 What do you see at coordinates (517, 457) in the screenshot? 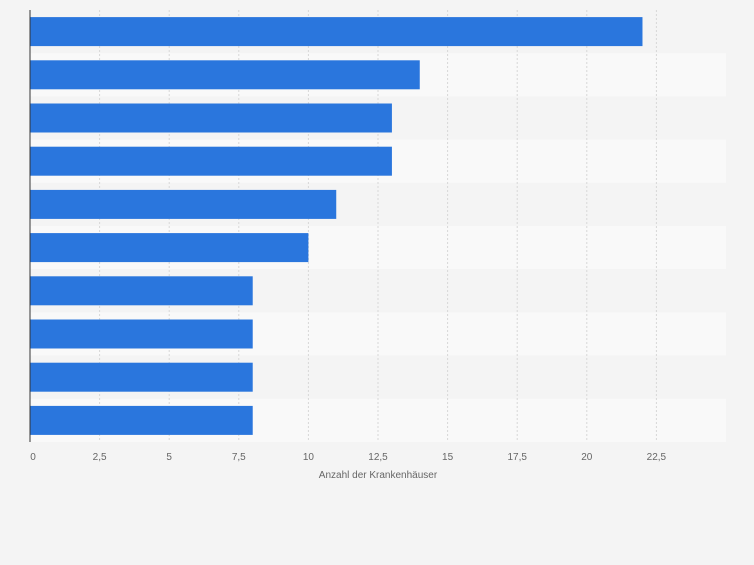
I see `x-tick-label: 17,5` at bounding box center [517, 457].